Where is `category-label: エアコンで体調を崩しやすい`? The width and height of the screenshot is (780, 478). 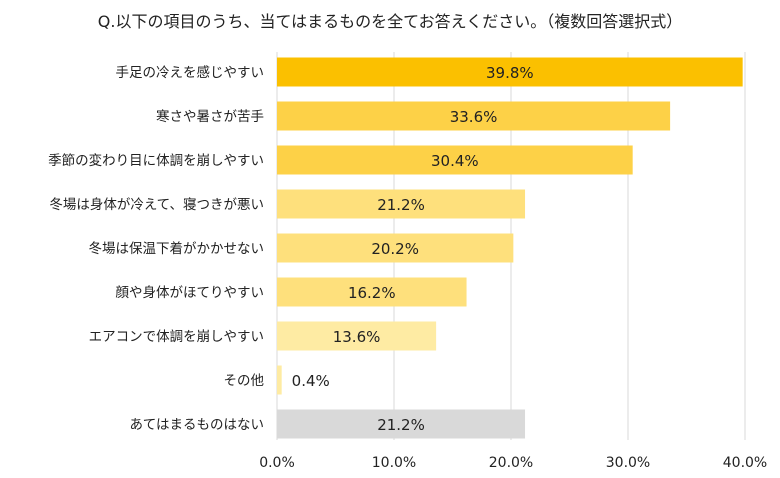 category-label: エアコンで体調を崩しやすい is located at coordinates (176, 337).